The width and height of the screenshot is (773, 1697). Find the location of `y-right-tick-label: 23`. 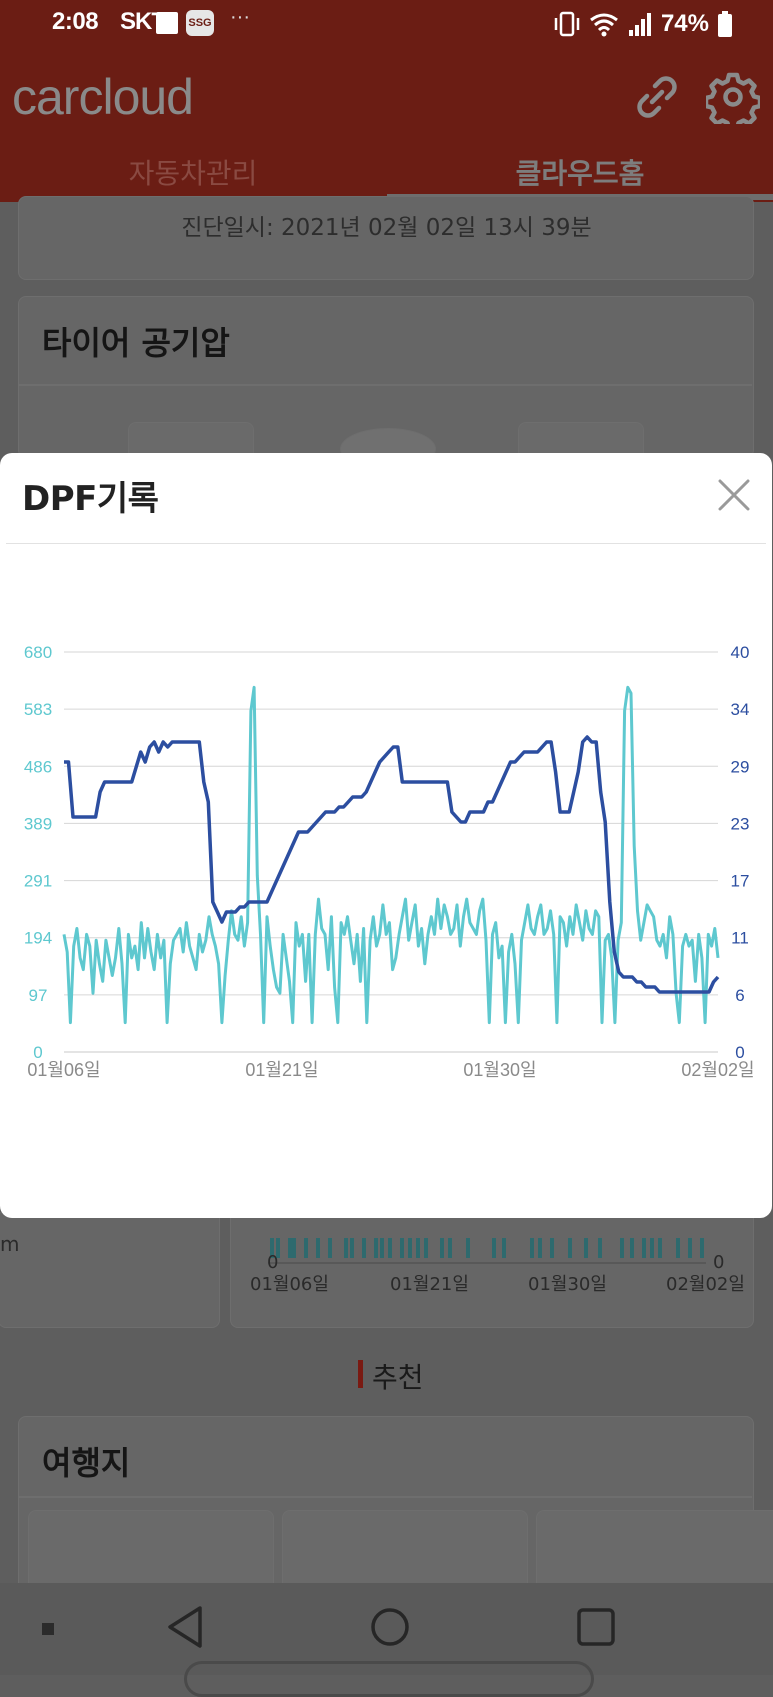

y-right-tick-label: 23 is located at coordinates (740, 823).